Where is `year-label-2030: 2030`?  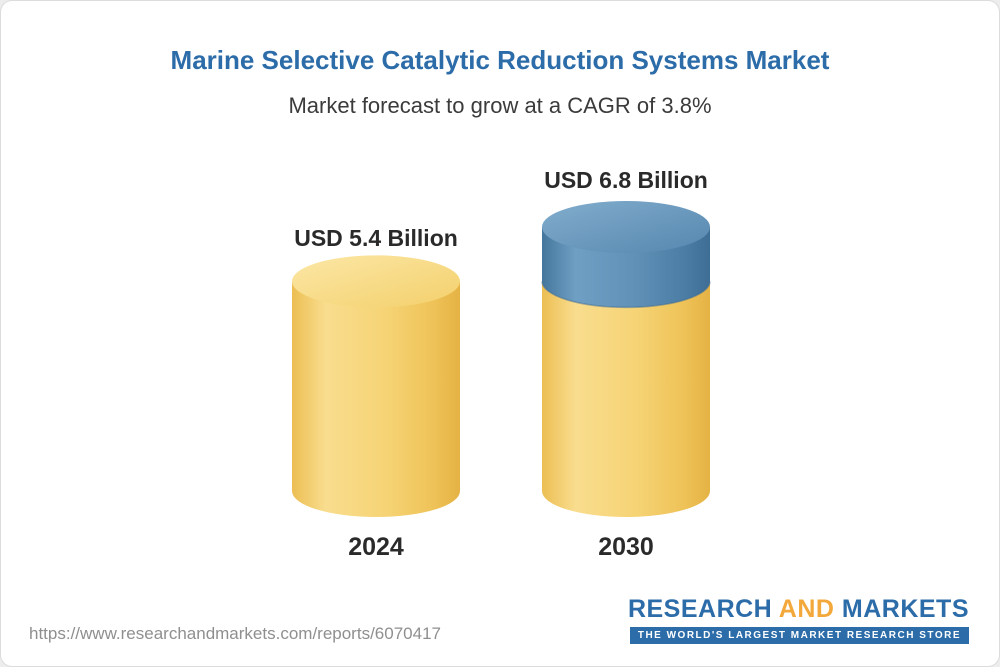
year-label-2030: 2030 is located at coordinates (626, 547).